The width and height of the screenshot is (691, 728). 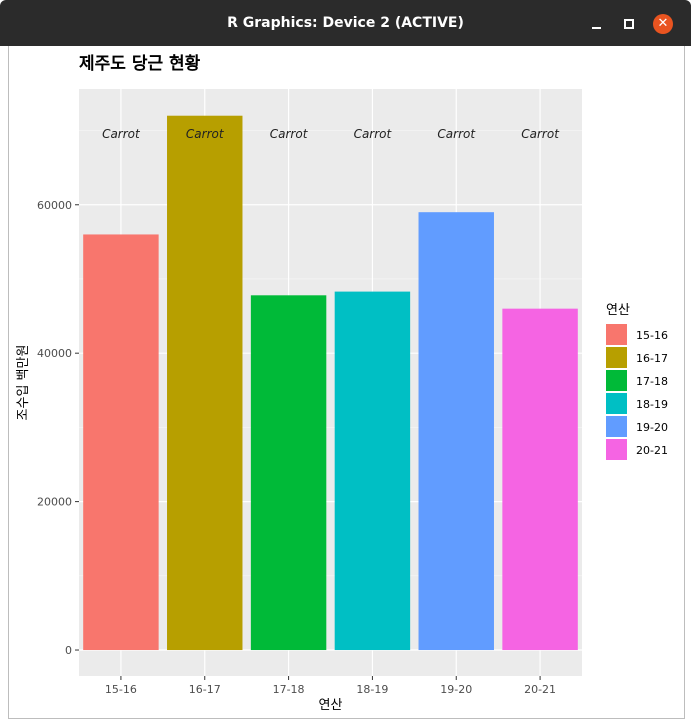 What do you see at coordinates (652, 335) in the screenshot?
I see `legend-label: 15-16` at bounding box center [652, 335].